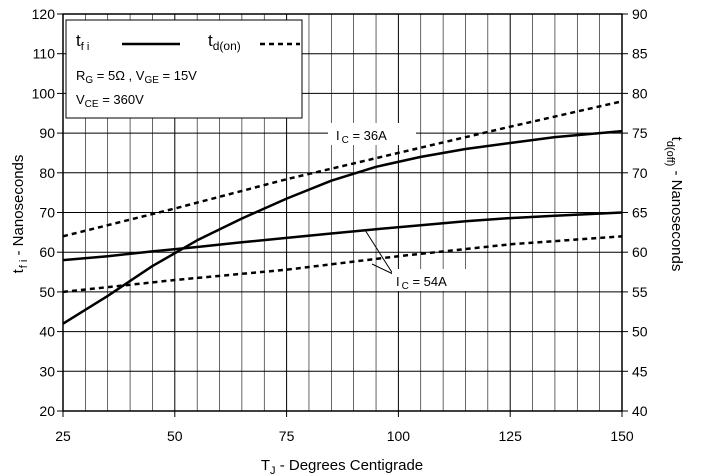  What do you see at coordinates (399, 436) in the screenshot?
I see `x-tick-label: 100` at bounding box center [399, 436].